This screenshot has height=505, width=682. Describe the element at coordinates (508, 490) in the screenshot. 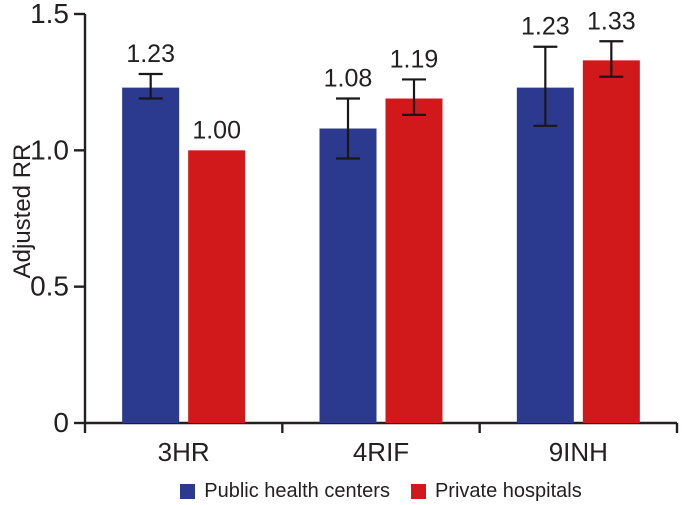

I see `legend-label-private: Private hospitals` at that location.